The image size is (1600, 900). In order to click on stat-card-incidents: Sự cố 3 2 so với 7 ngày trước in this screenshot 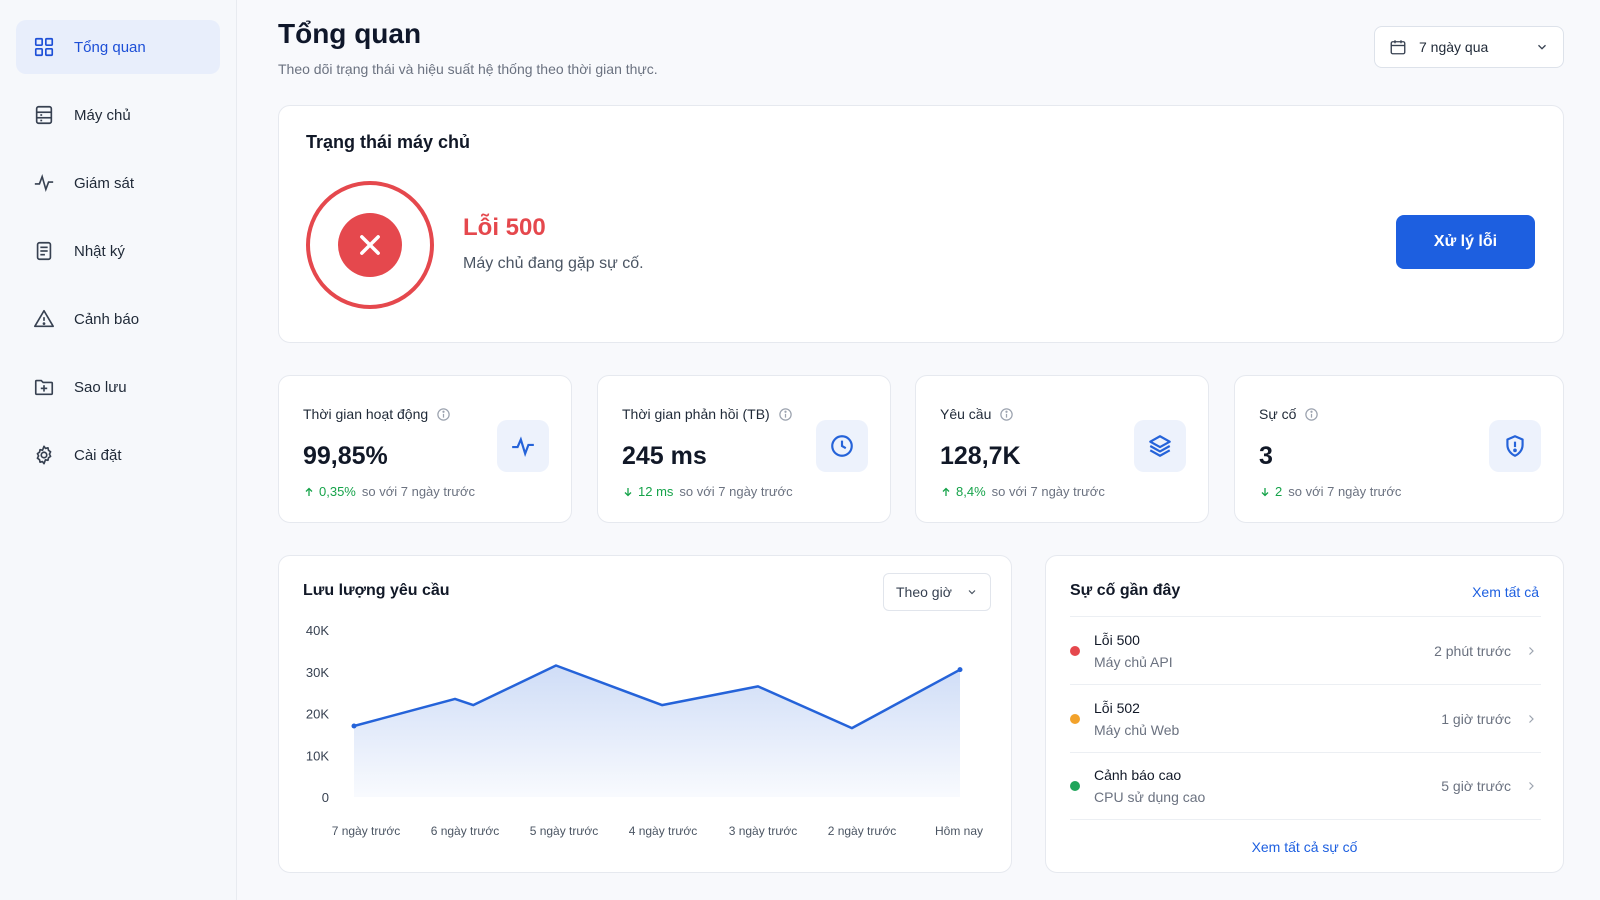, I will do `click(1399, 449)`.